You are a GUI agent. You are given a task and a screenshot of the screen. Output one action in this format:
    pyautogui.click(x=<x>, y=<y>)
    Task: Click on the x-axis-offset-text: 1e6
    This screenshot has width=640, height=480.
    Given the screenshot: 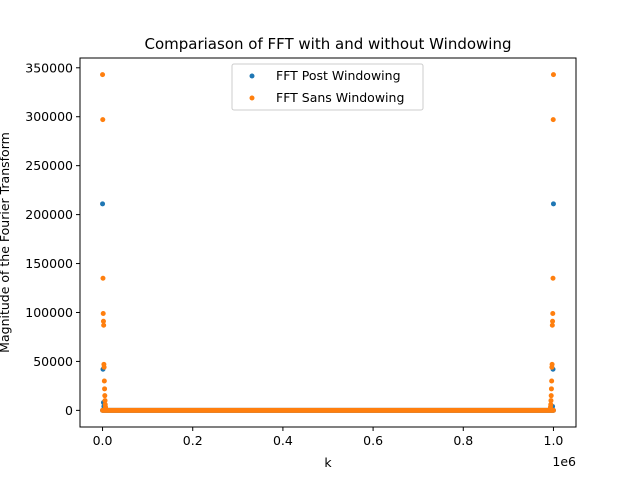 What is the action you would take?
    pyautogui.click(x=564, y=461)
    